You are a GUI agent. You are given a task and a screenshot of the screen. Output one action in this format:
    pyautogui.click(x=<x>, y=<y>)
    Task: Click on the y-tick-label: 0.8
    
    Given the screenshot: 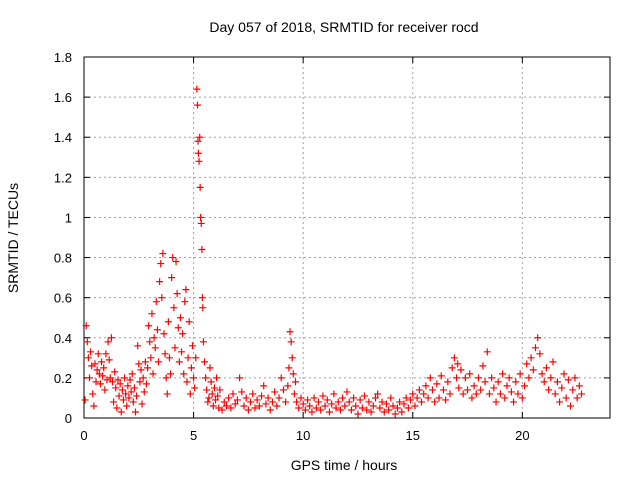 What is the action you would take?
    pyautogui.click(x=63, y=258)
    